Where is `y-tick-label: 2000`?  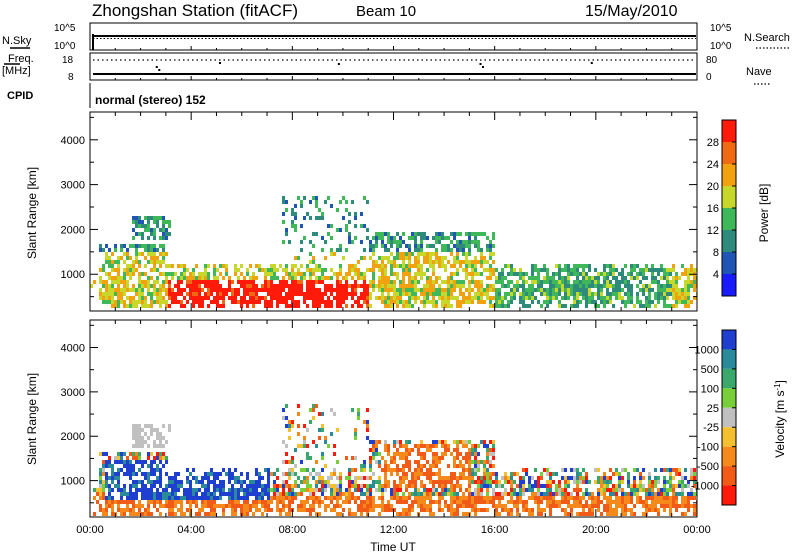 y-tick-label: 2000 is located at coordinates (73, 437).